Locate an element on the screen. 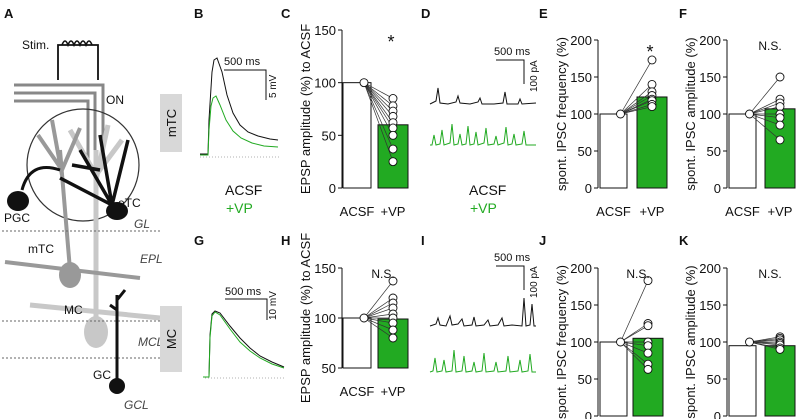 Image resolution: width=800 pixels, height=419 pixels. pgc-soma is located at coordinates (18, 201).